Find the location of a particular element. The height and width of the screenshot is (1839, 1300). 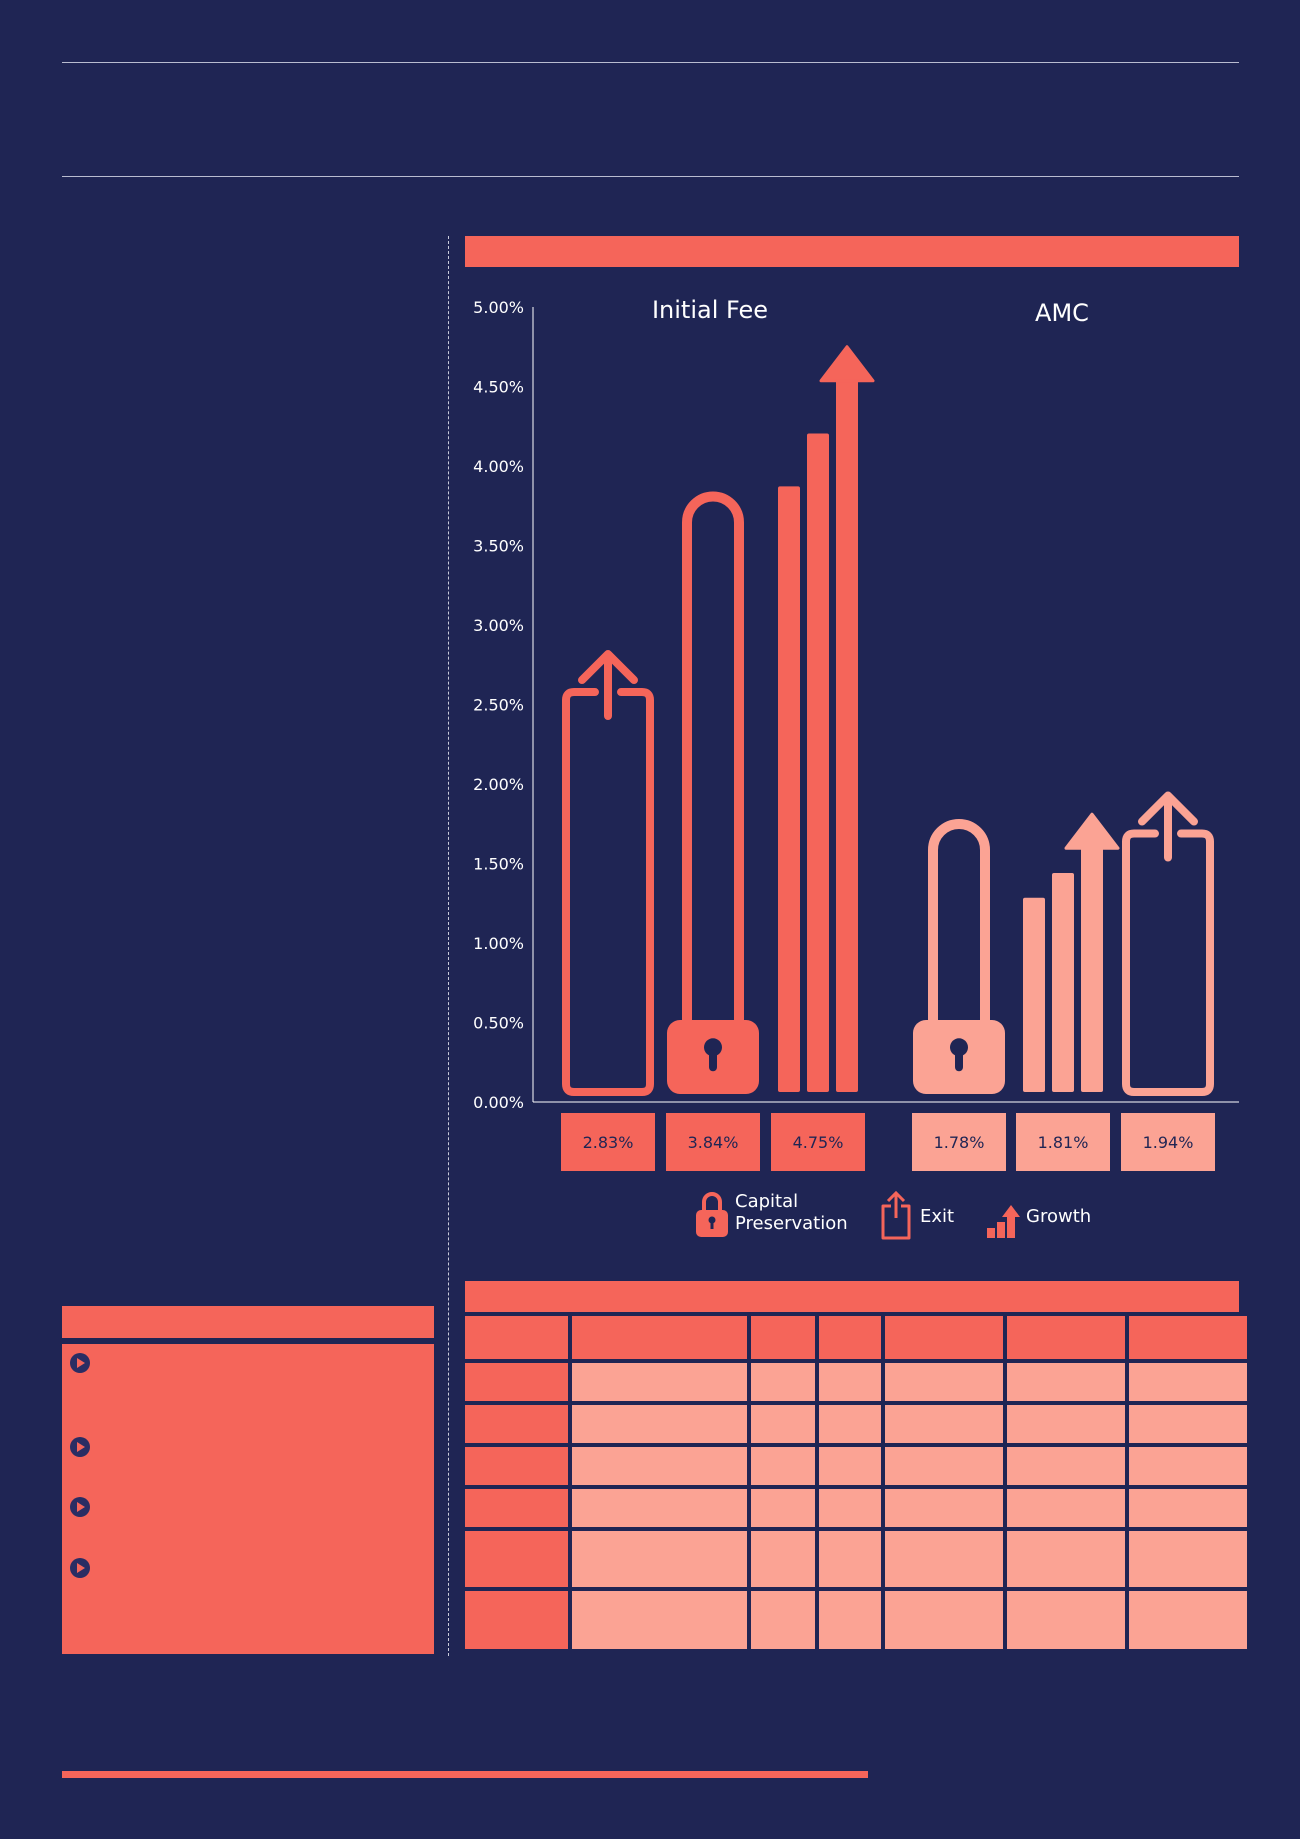

legend-exit-icon is located at coordinates (896, 1215).